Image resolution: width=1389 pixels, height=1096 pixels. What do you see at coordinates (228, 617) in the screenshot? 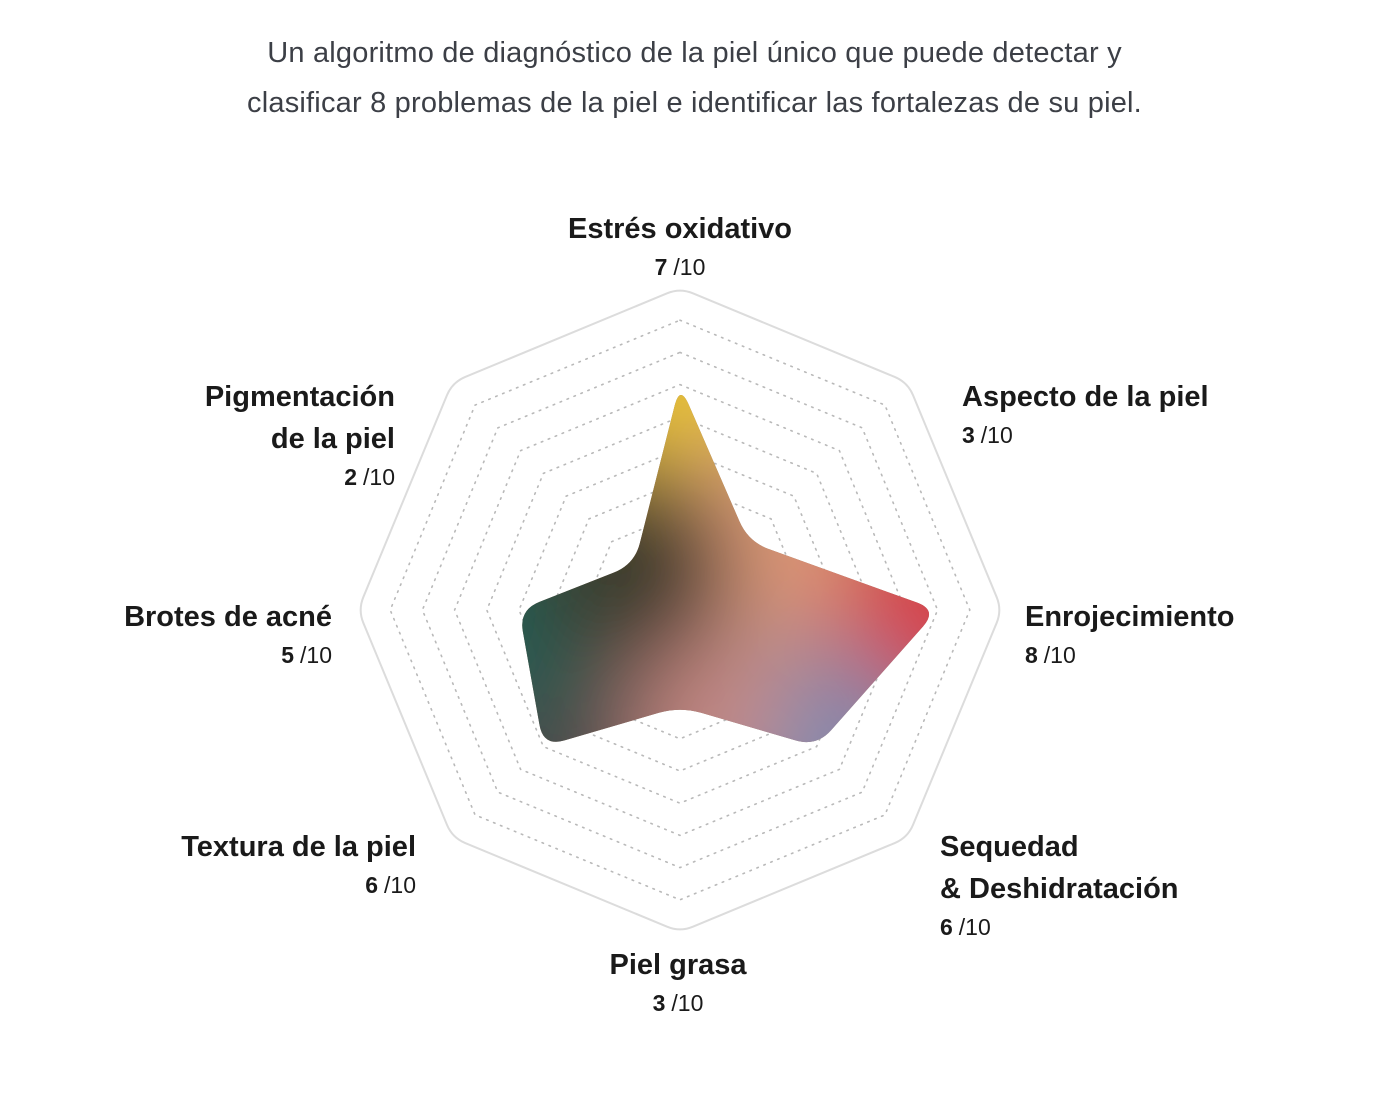
I see `axis-name-line: Brotes de acné` at bounding box center [228, 617].